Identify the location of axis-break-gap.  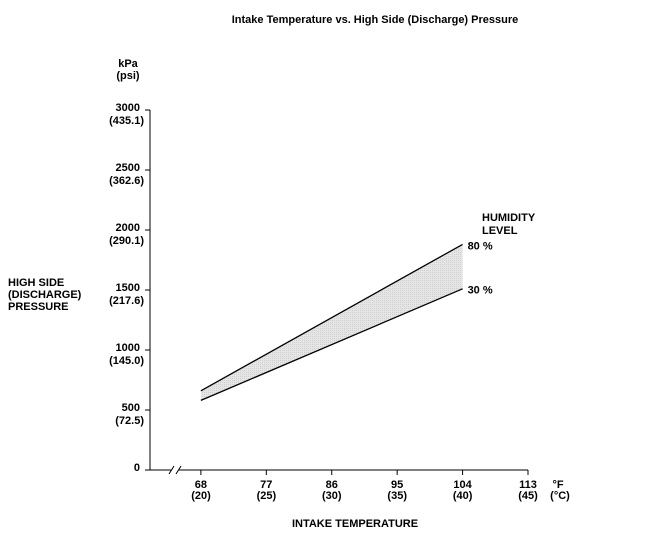
(175, 470).